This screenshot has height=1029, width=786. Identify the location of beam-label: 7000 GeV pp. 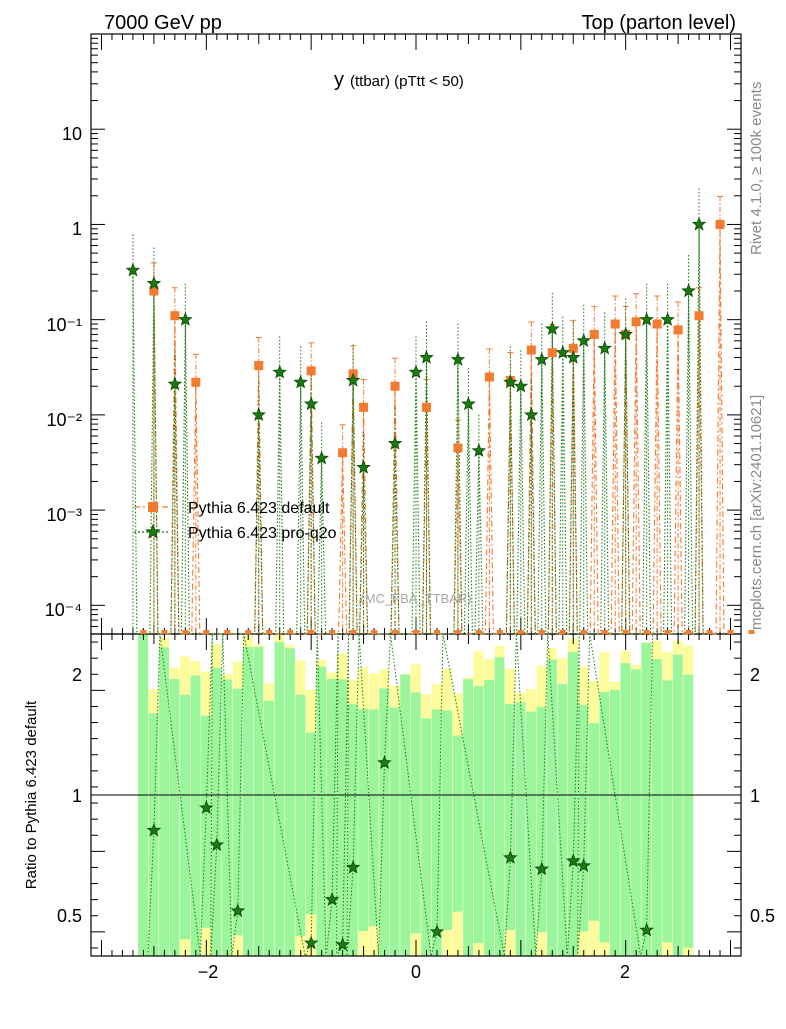
(163, 23).